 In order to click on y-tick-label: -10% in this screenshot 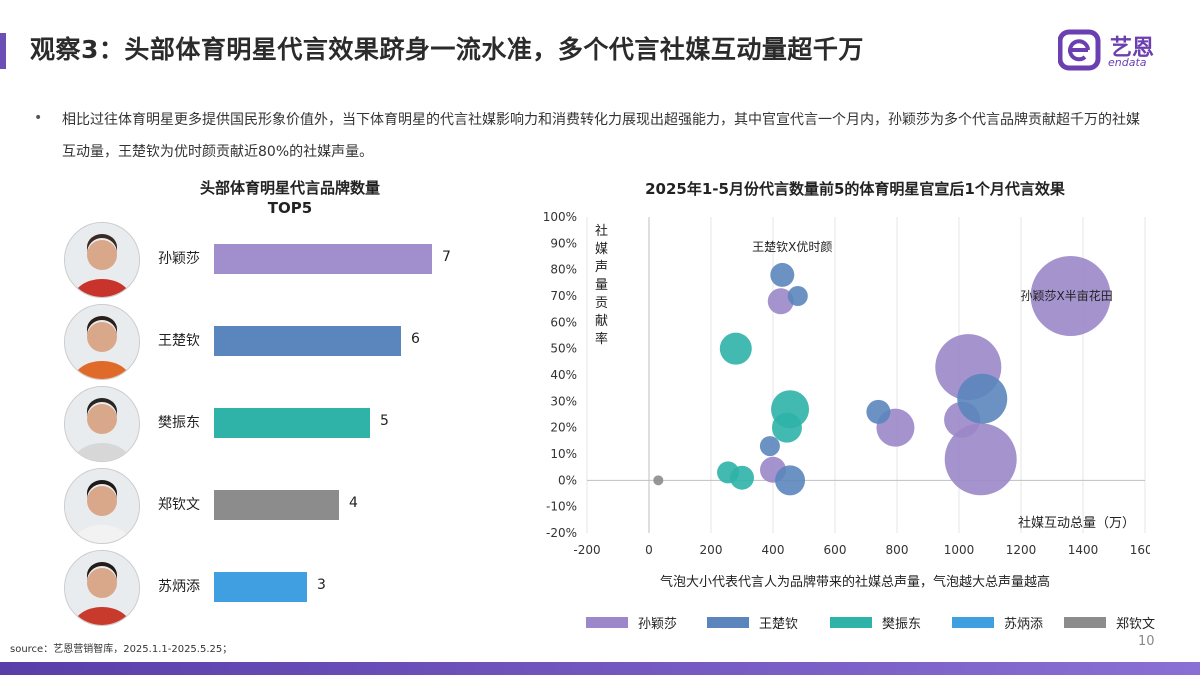, I will do `click(561, 507)`.